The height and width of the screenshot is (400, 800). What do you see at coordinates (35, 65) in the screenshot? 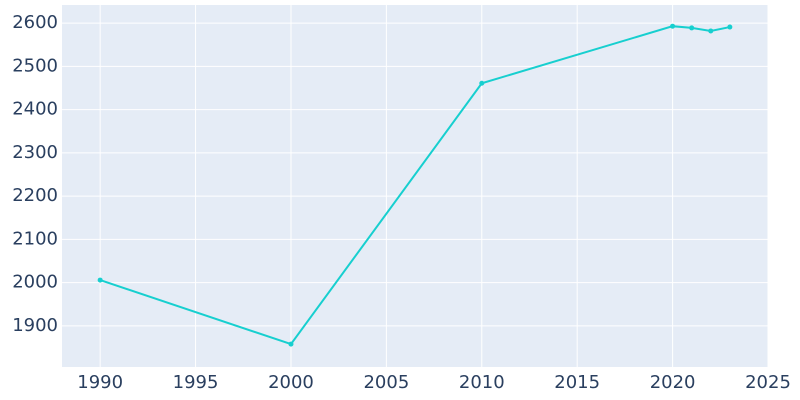
I see `y-tick-label: 2500` at bounding box center [35, 65].